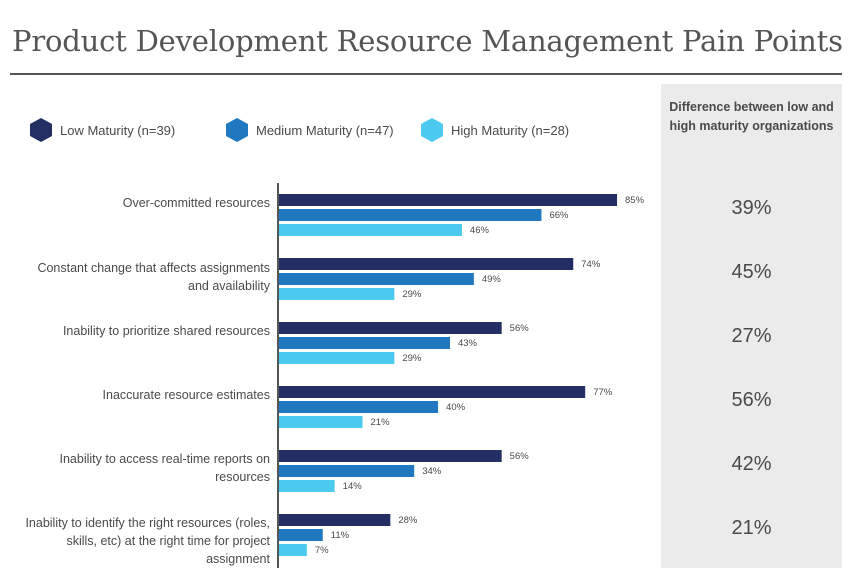 The height and width of the screenshot is (576, 850). I want to click on legend-label-medium: Medium Maturity (n=47), so click(325, 130).